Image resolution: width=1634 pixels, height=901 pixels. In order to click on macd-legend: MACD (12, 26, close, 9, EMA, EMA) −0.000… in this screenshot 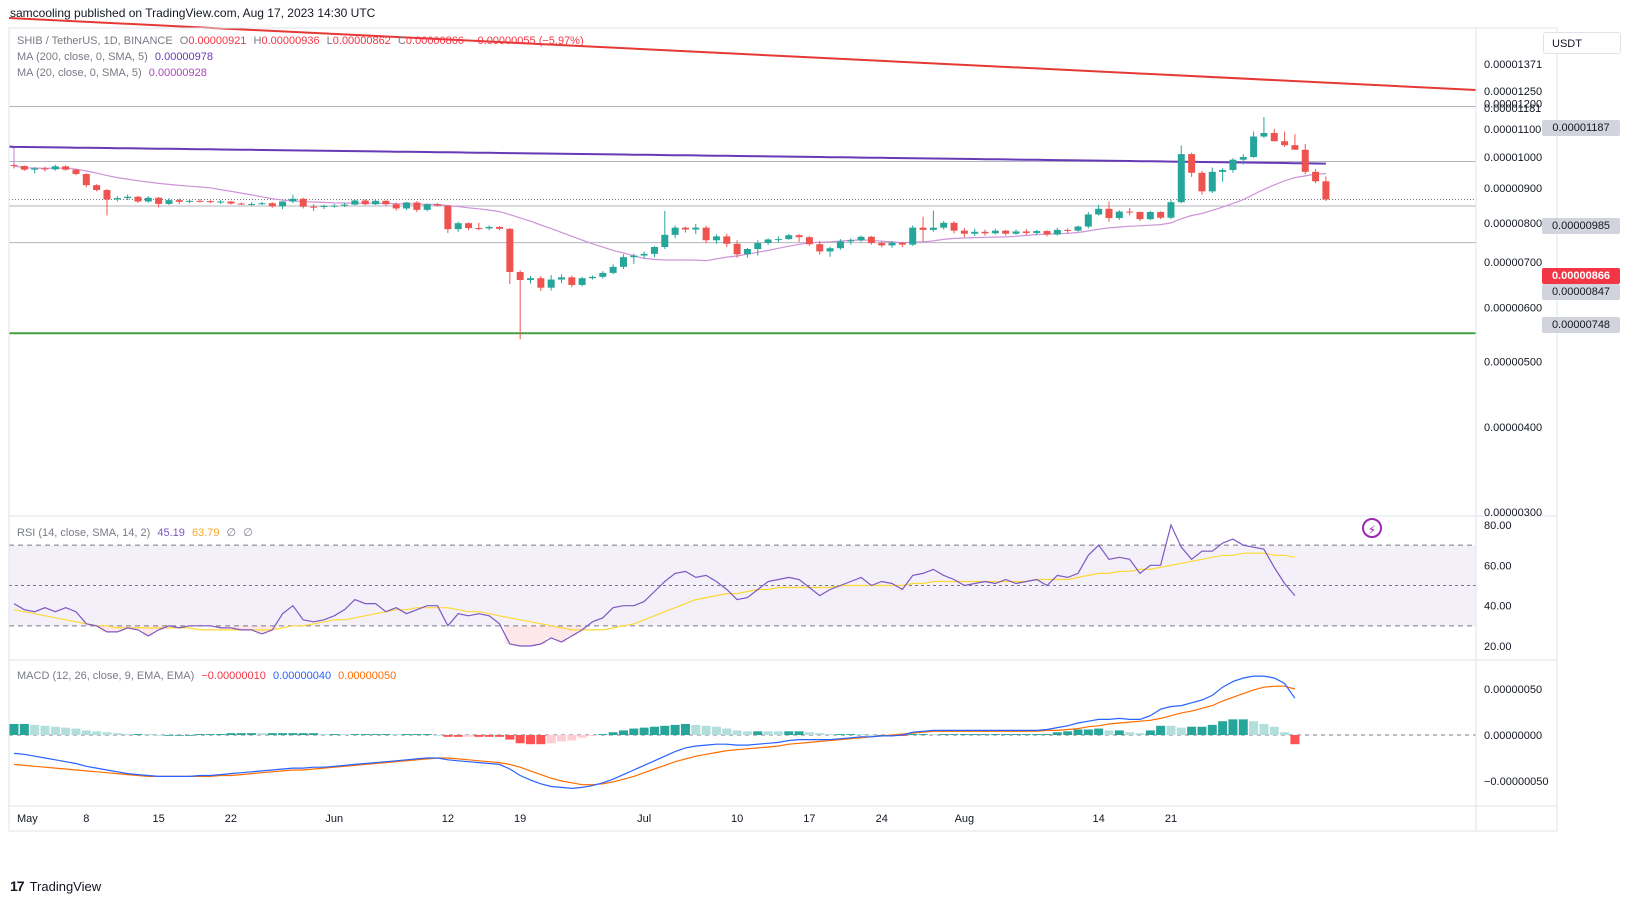, I will do `click(208, 676)`.